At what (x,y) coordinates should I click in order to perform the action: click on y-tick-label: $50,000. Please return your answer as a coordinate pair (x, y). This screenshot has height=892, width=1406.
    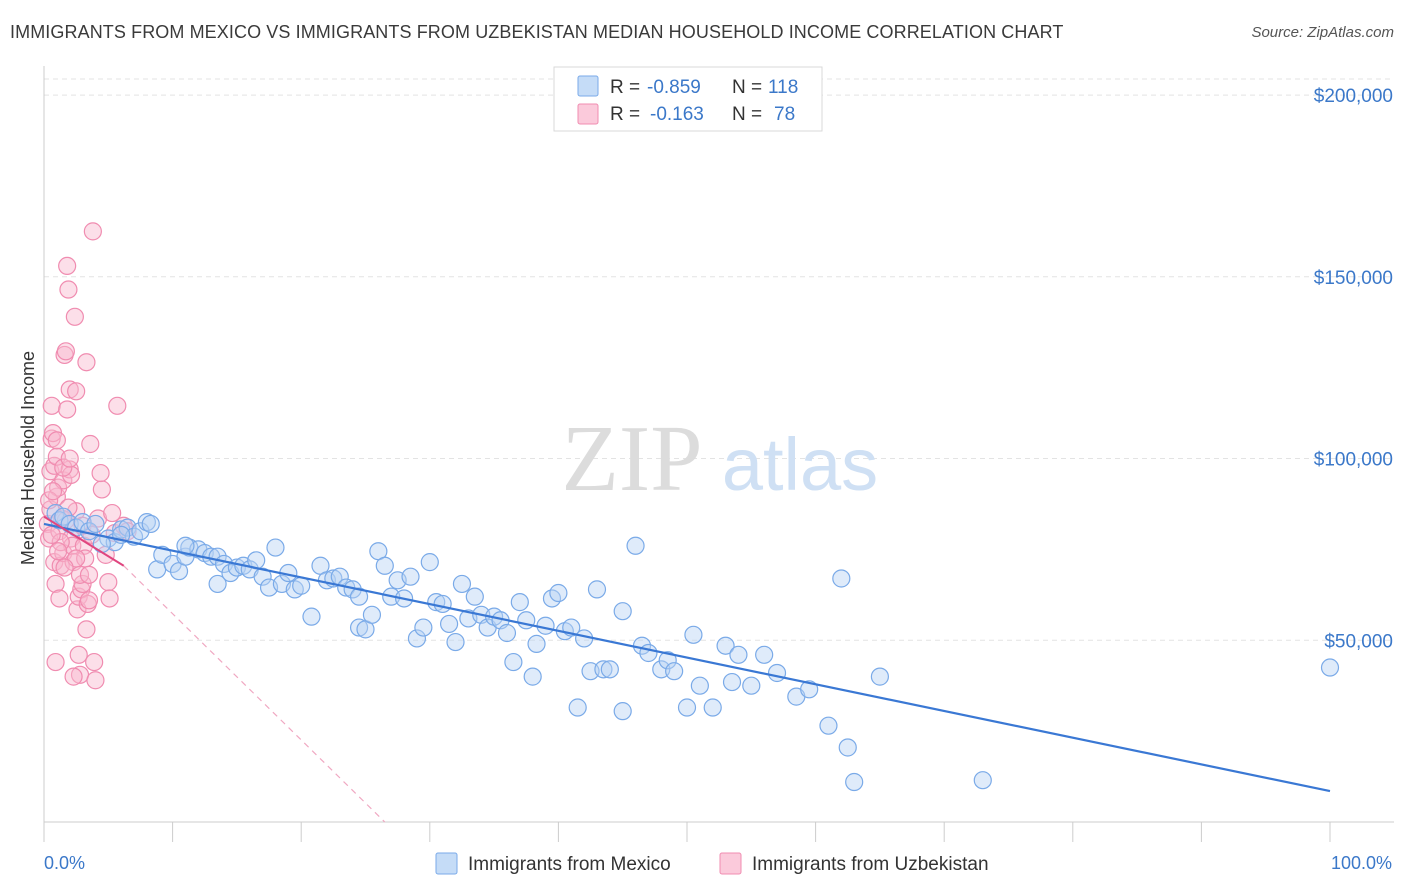
    Looking at the image, I should click on (1358, 641).